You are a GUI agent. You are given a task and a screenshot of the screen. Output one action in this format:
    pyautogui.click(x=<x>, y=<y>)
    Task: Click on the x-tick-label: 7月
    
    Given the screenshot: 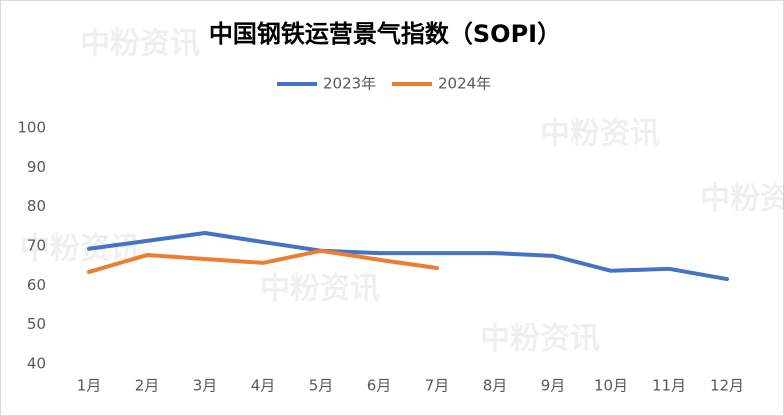 What is the action you would take?
    pyautogui.click(x=437, y=386)
    